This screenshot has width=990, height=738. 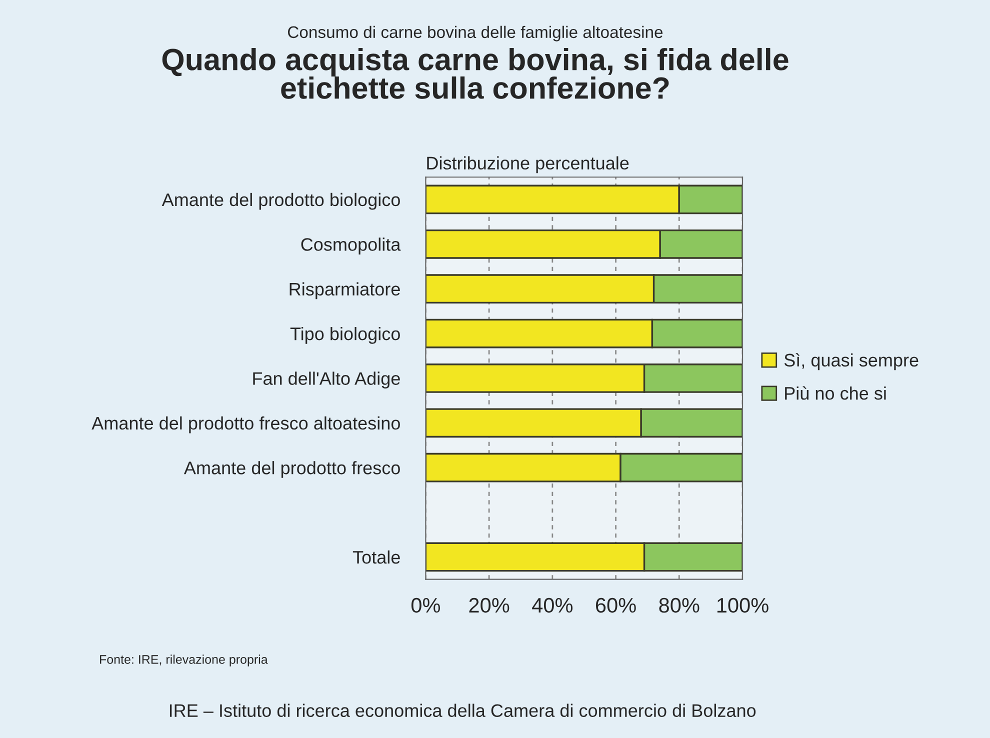 I want to click on y-tick-label: Amante del prodotto biologico, so click(x=281, y=201).